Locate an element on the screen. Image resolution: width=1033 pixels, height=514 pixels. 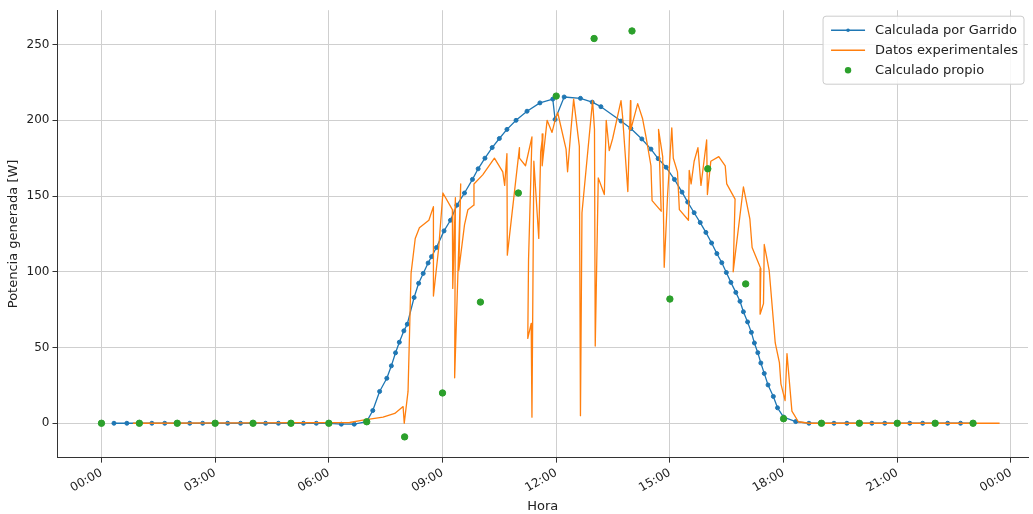
y-tick-label: 250 is located at coordinates (38, 43).